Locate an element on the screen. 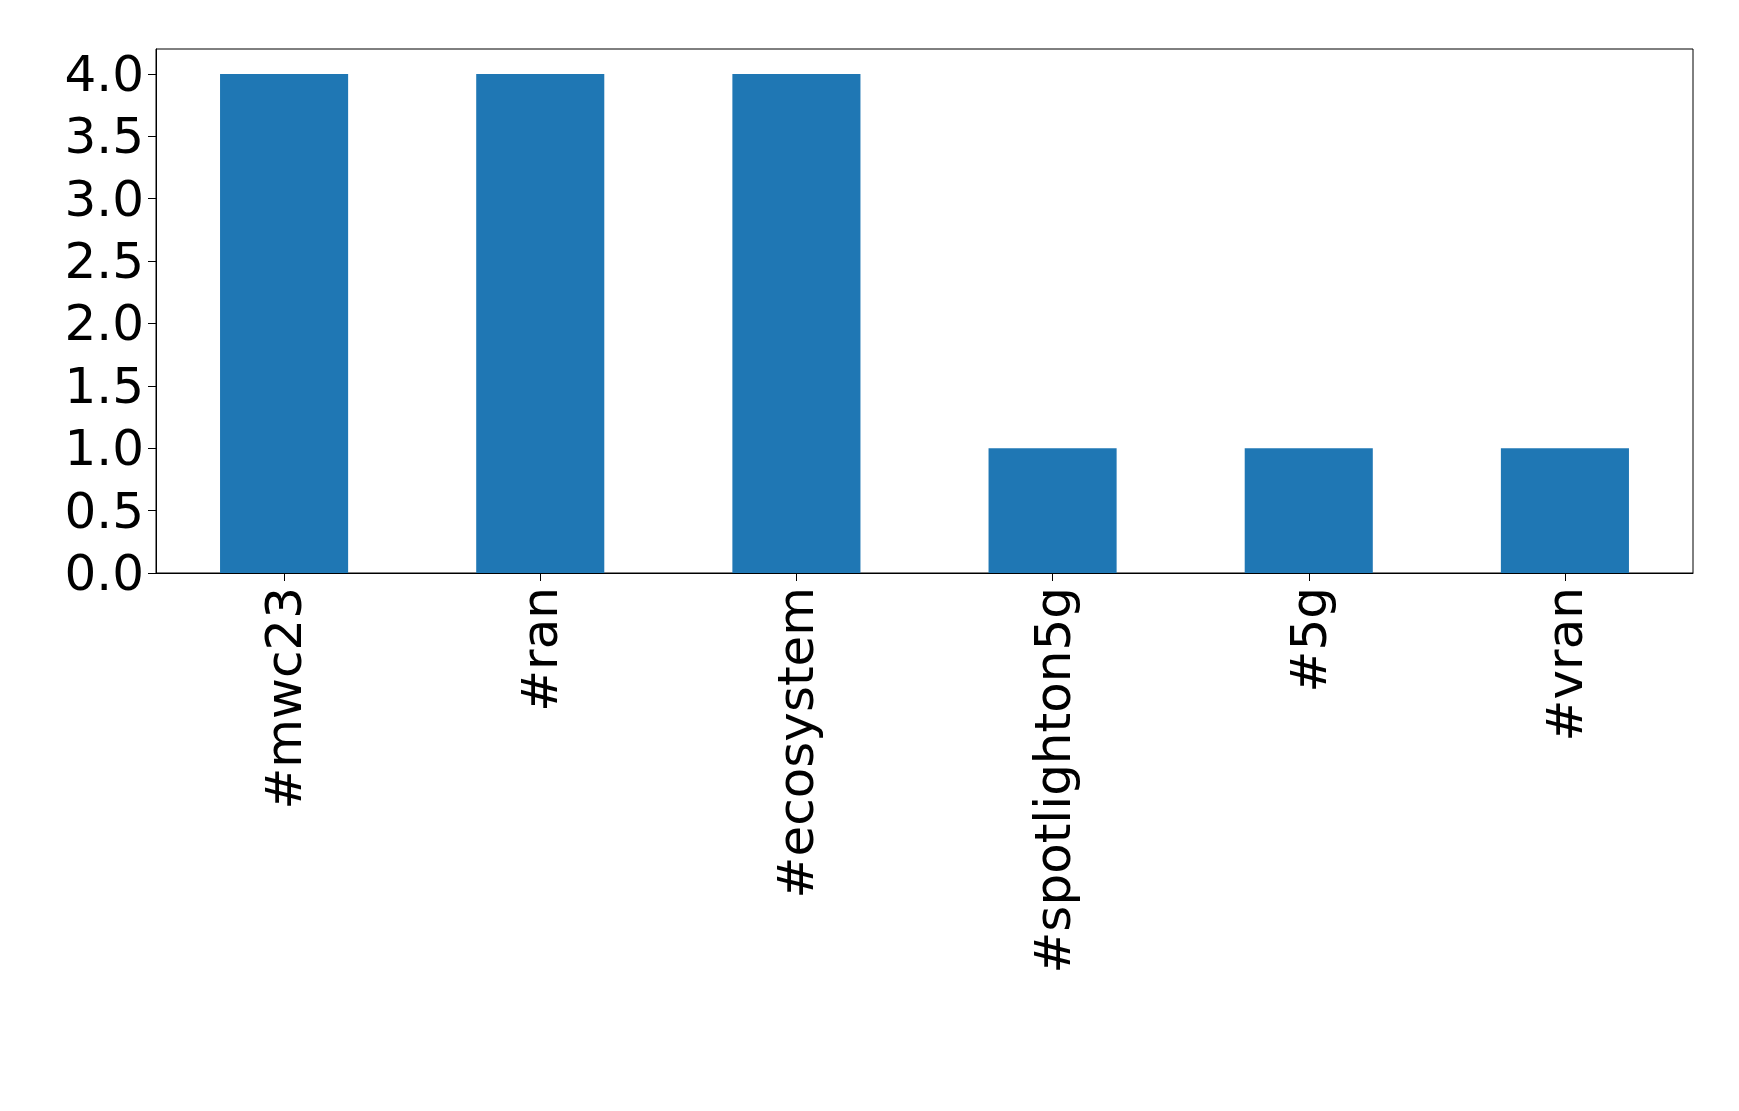 This screenshot has width=1739, height=1111. x-tick-label: #ecosystem is located at coordinates (796, 743).